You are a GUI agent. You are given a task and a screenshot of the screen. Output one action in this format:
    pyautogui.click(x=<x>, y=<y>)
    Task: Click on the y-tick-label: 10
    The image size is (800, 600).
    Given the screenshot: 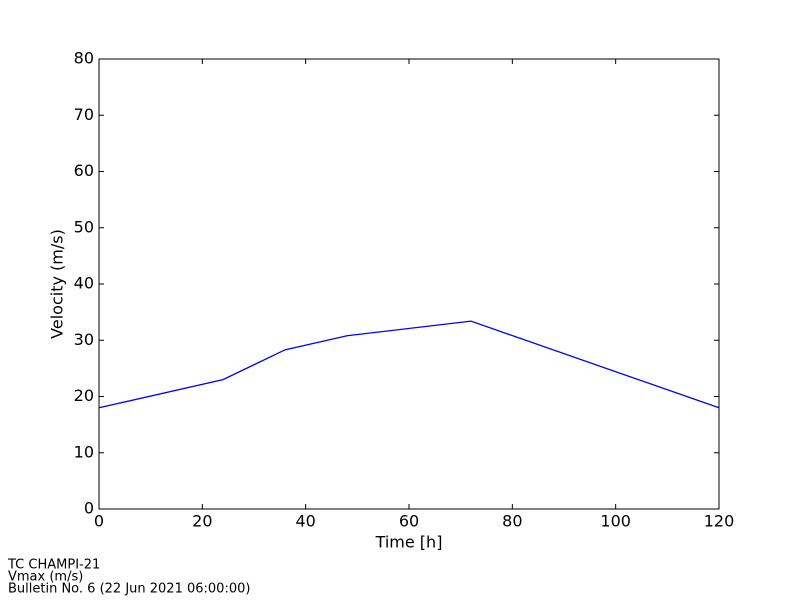 What is the action you would take?
    pyautogui.click(x=84, y=451)
    